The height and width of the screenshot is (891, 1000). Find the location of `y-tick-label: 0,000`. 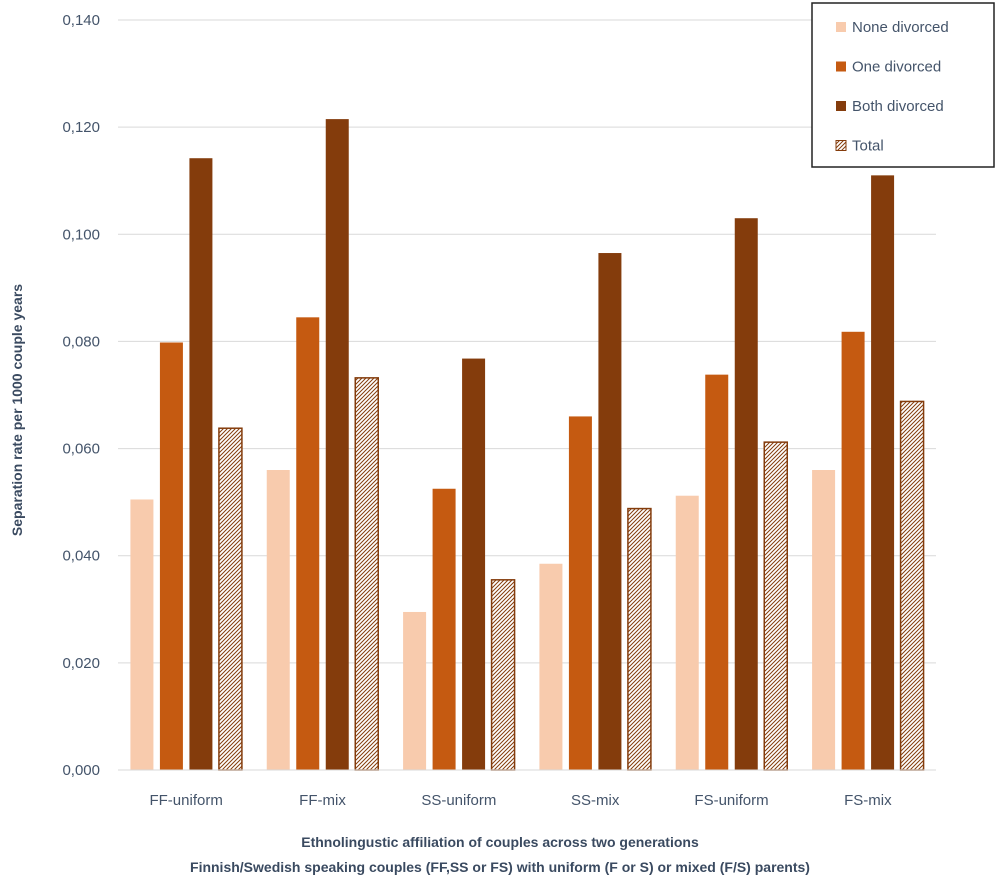

y-tick-label: 0,000 is located at coordinates (81, 770).